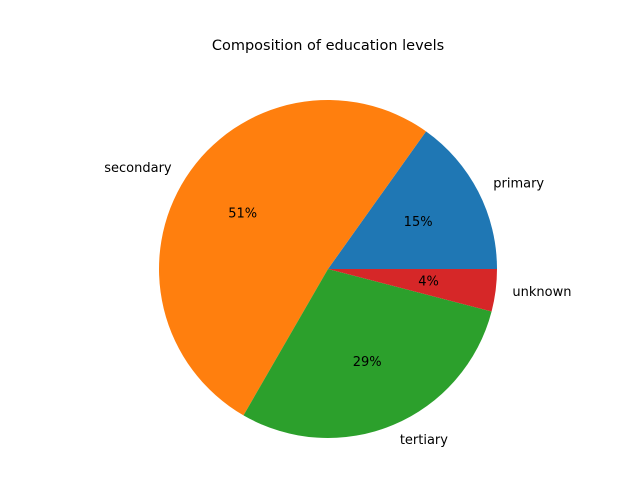 The height and width of the screenshot is (480, 640). Describe the element at coordinates (138, 168) in the screenshot. I see `category-label-secondary: secondary` at that location.